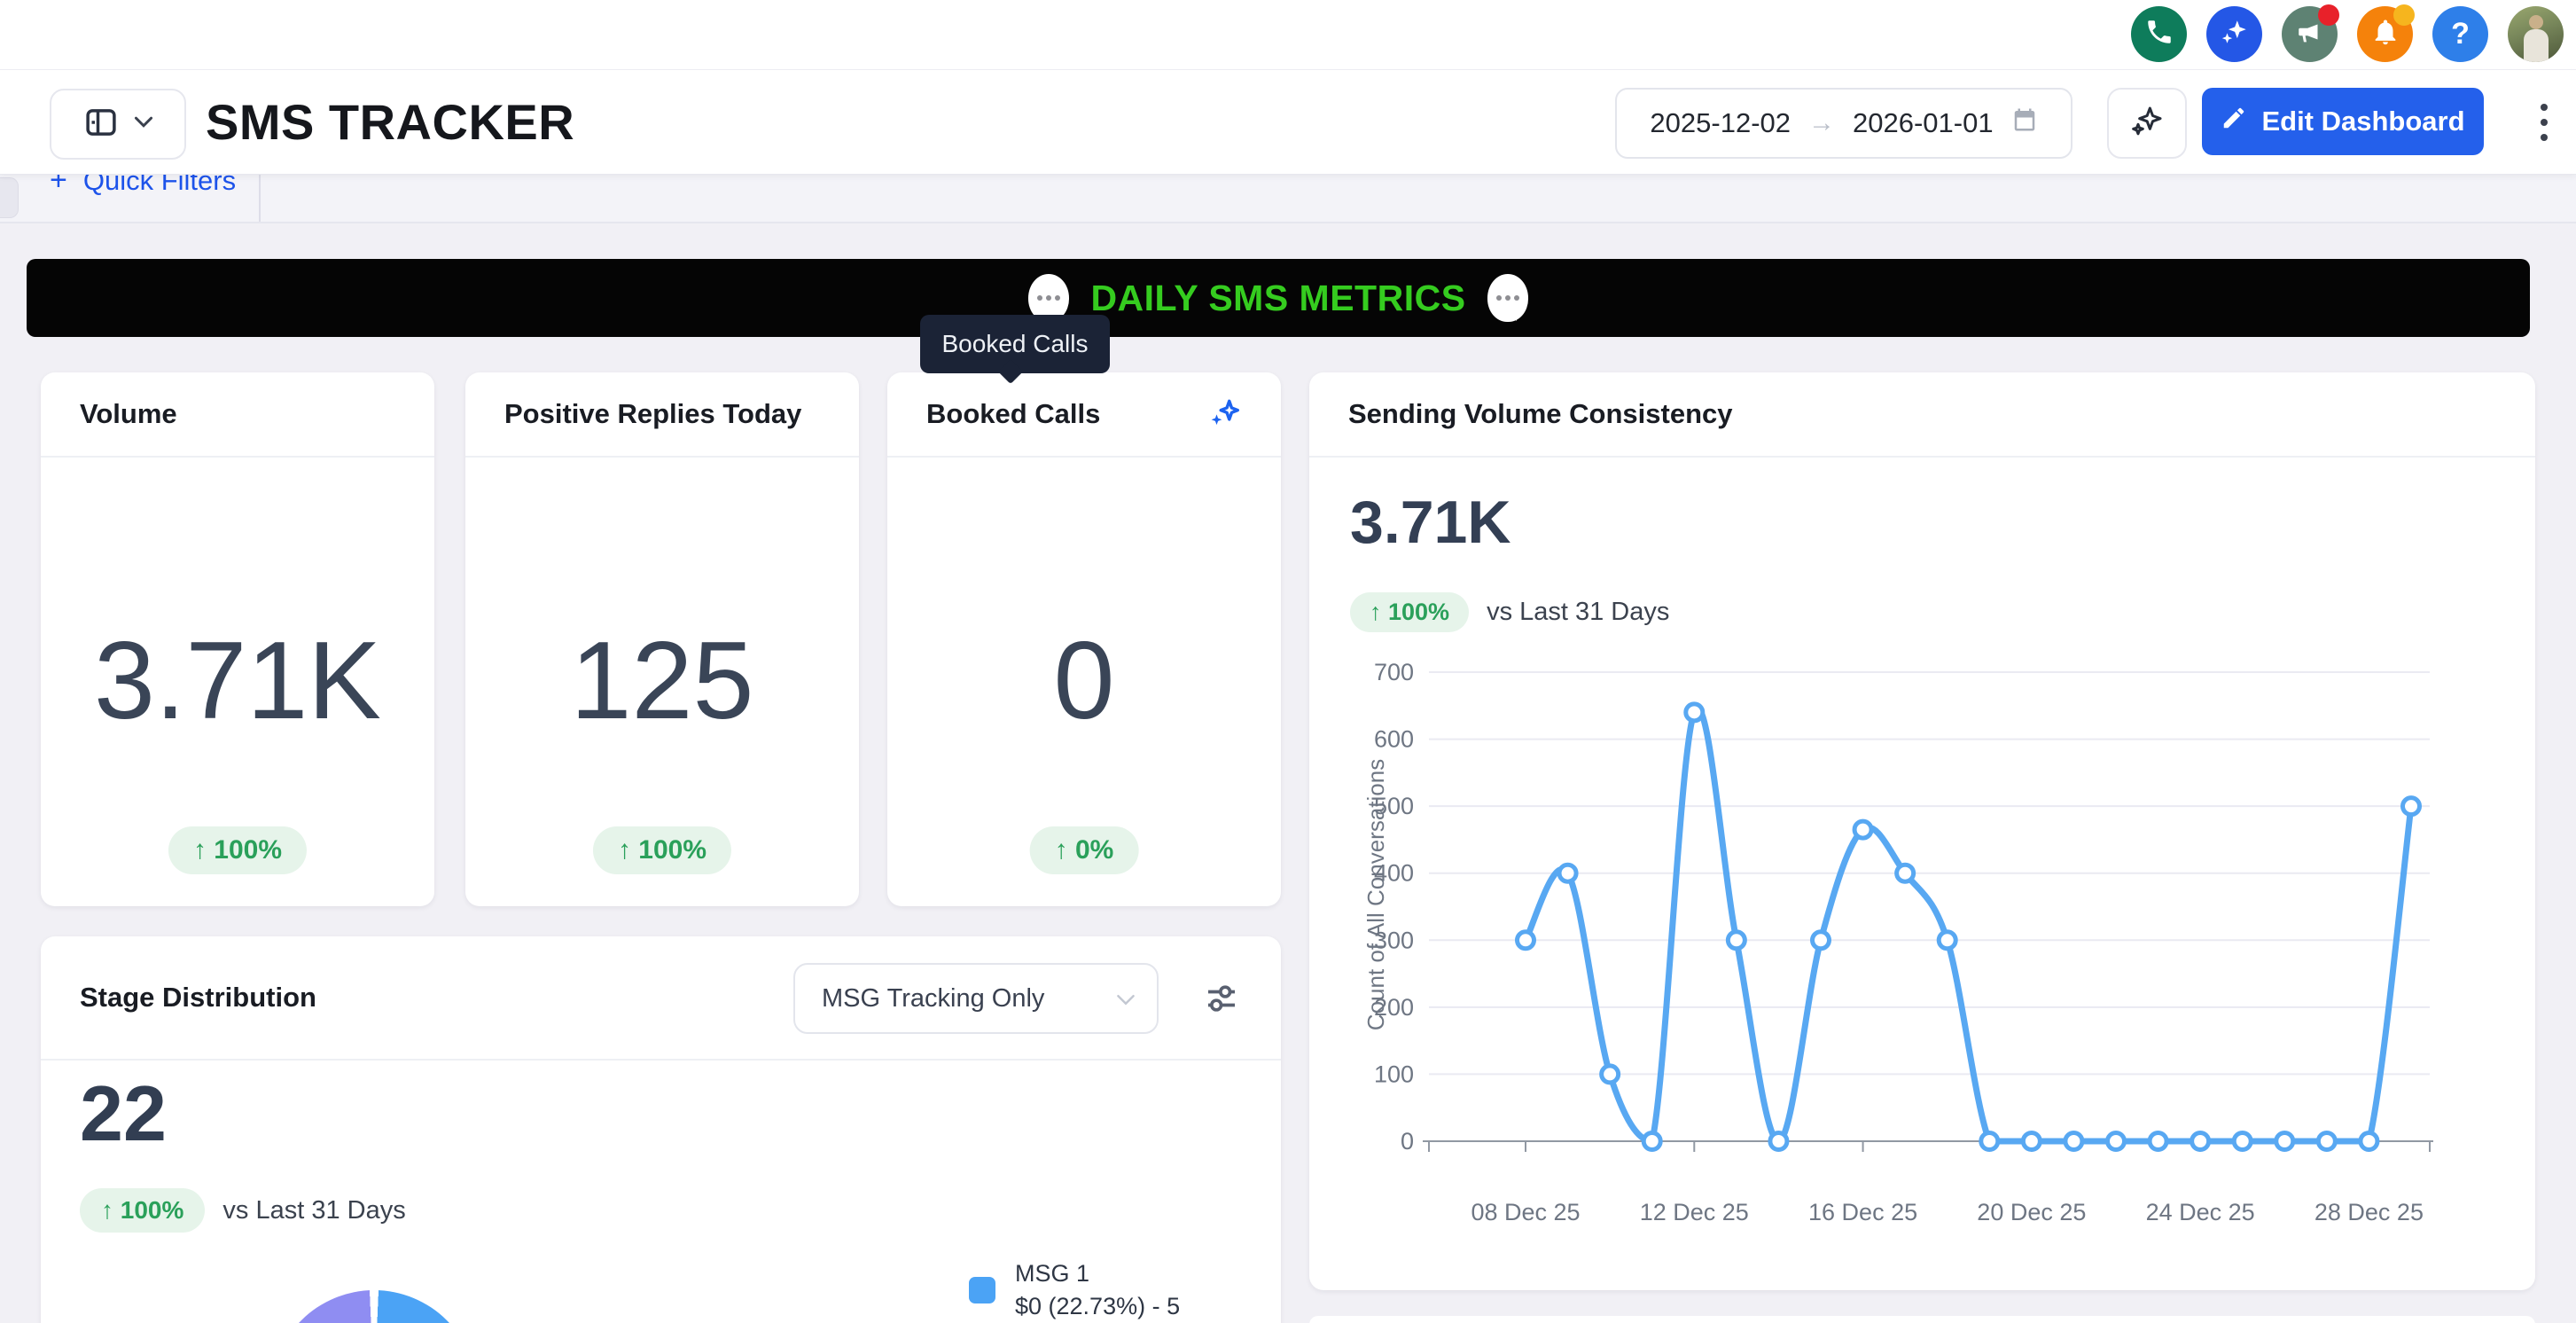 This screenshot has width=2576, height=1323. What do you see at coordinates (1525, 1212) in the screenshot?
I see `svg-text: 08 Dec 25` at bounding box center [1525, 1212].